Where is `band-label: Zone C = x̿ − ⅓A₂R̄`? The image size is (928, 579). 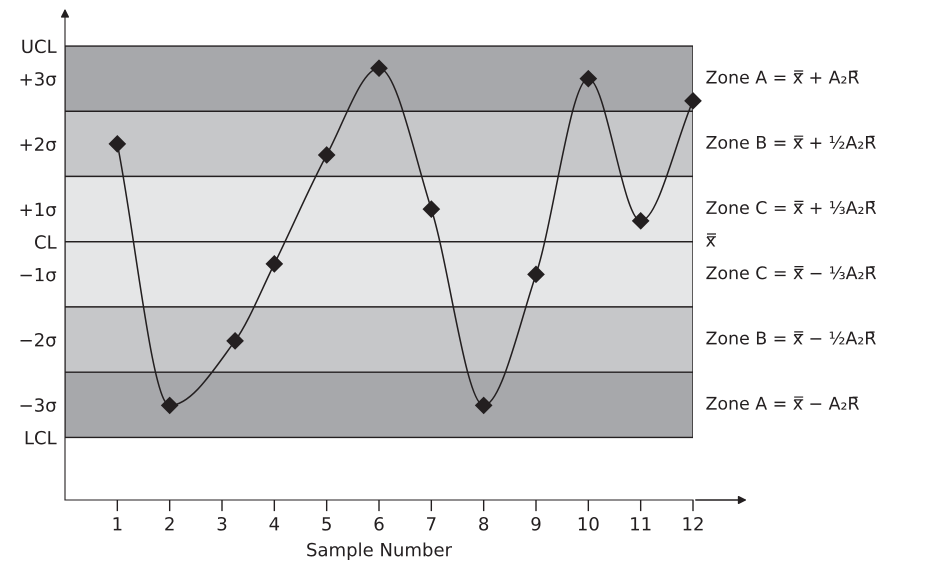 band-label: Zone C = x̿ − ⅓A₂R̄ is located at coordinates (791, 273).